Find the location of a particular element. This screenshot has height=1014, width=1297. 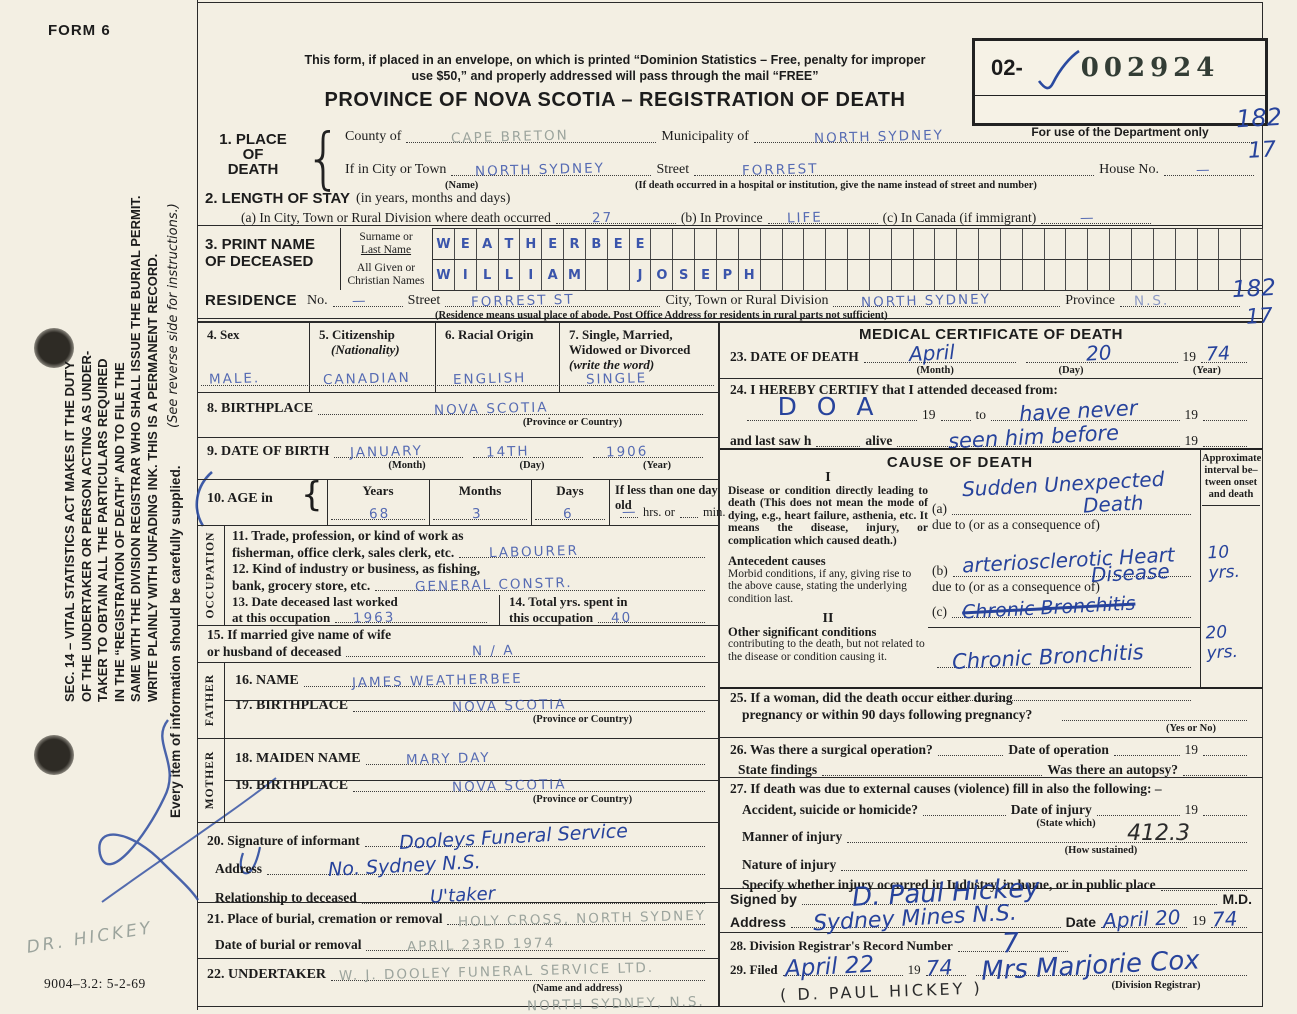

cause-b-value-2: Disease is located at coordinates (1130, 573).